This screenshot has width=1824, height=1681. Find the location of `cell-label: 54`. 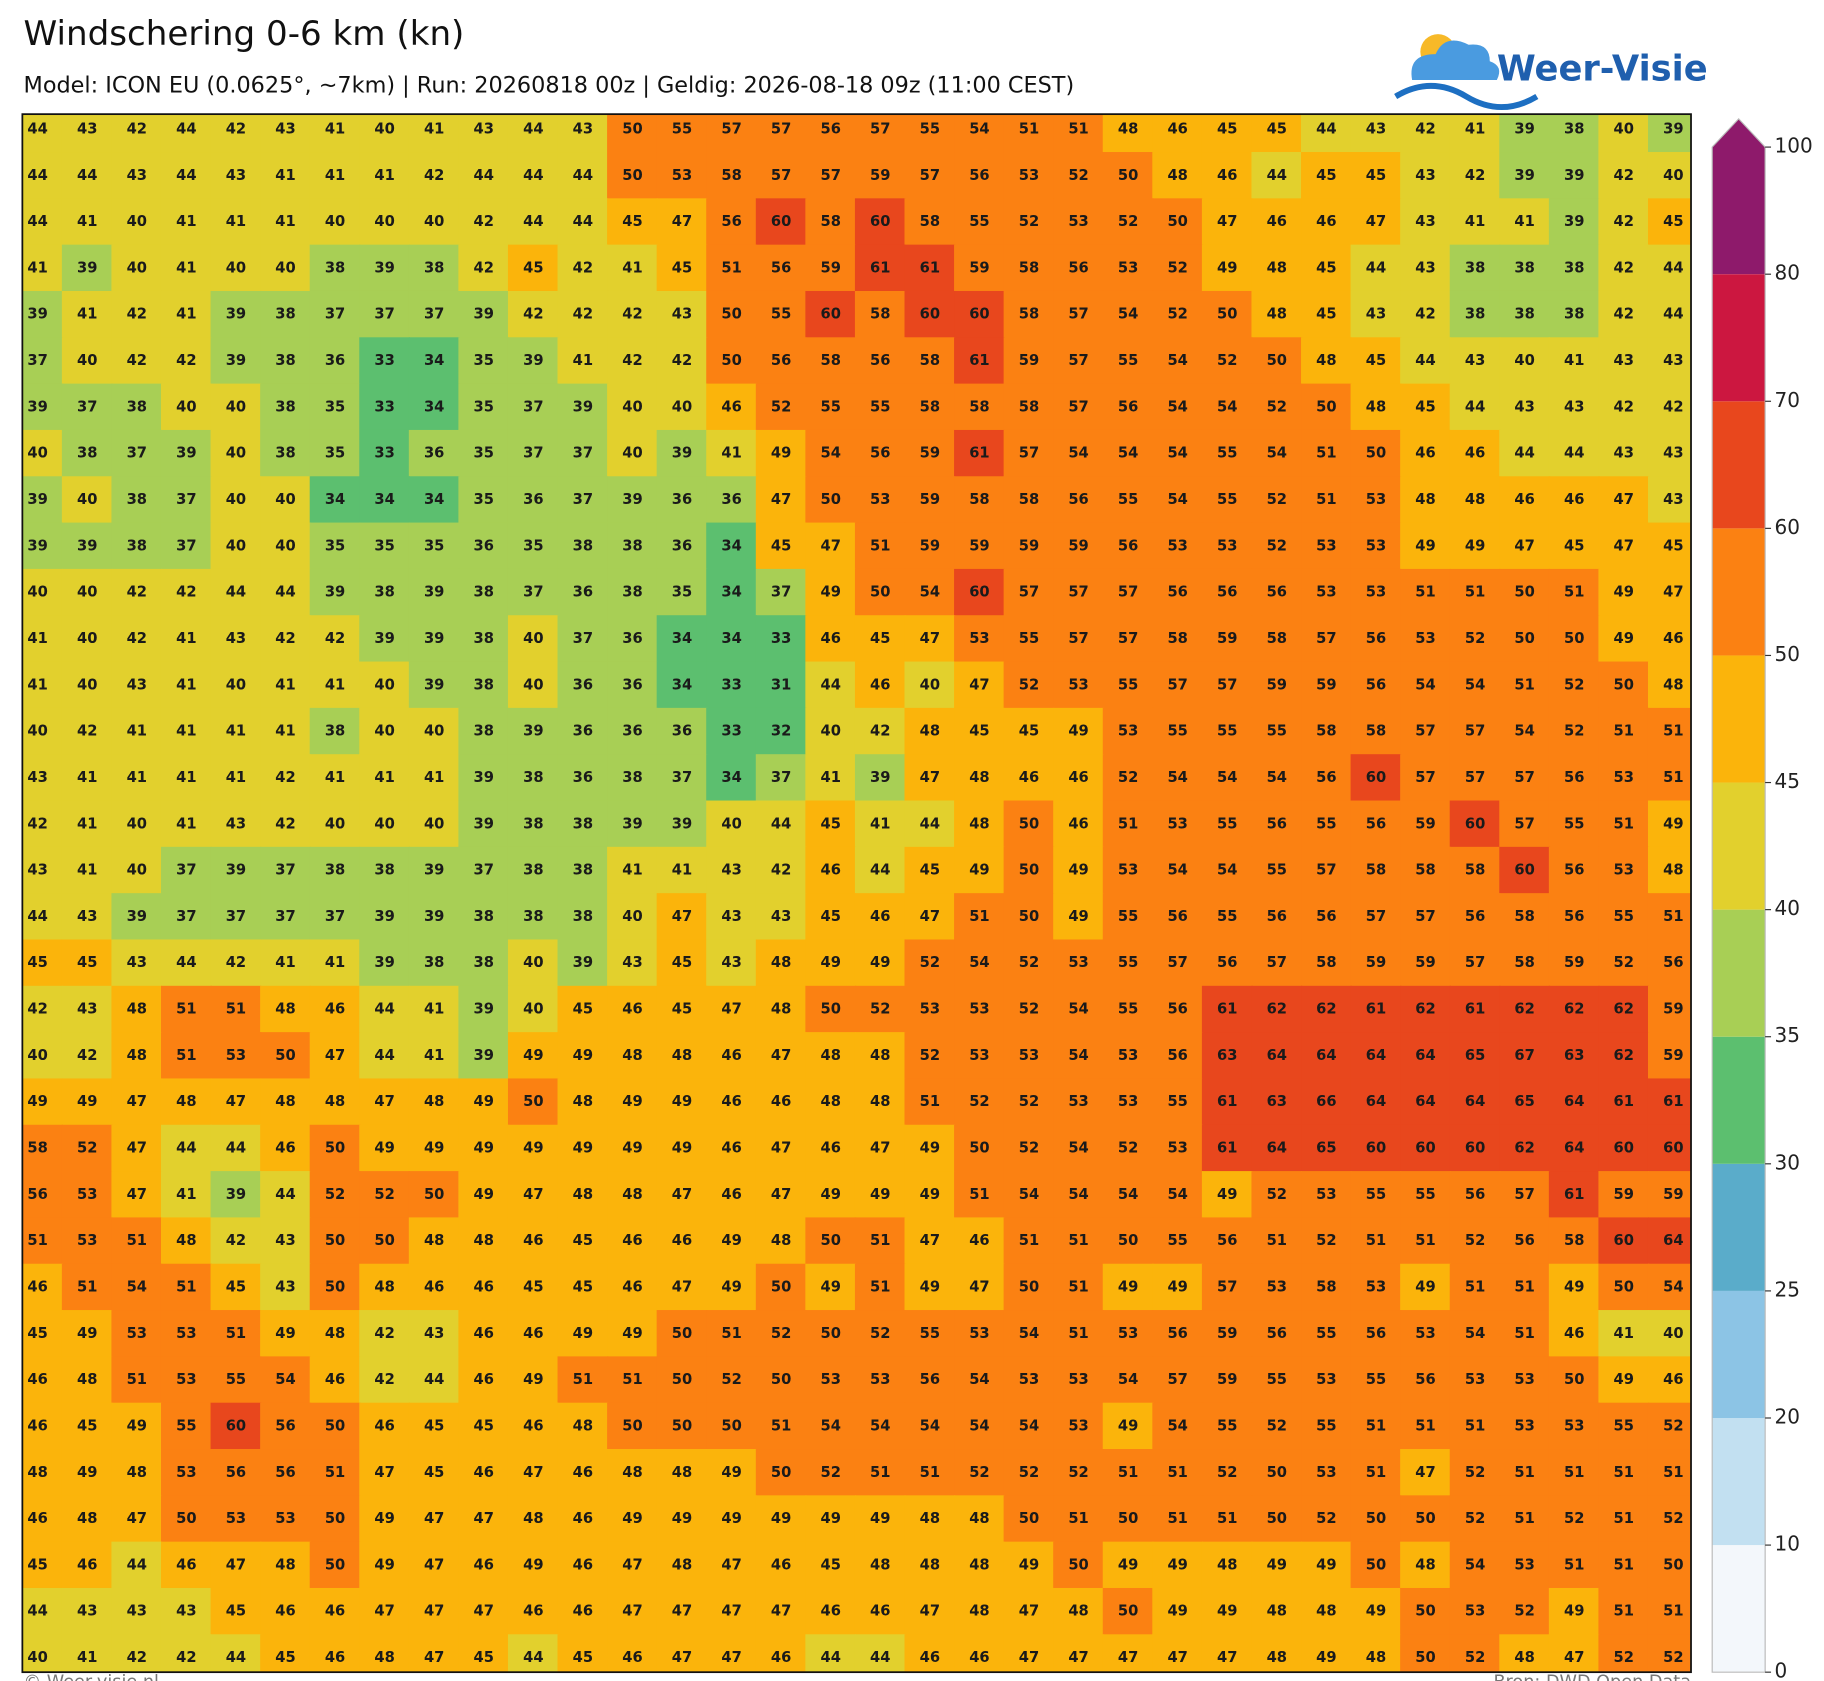

cell-label: 54 is located at coordinates (285, 1379).